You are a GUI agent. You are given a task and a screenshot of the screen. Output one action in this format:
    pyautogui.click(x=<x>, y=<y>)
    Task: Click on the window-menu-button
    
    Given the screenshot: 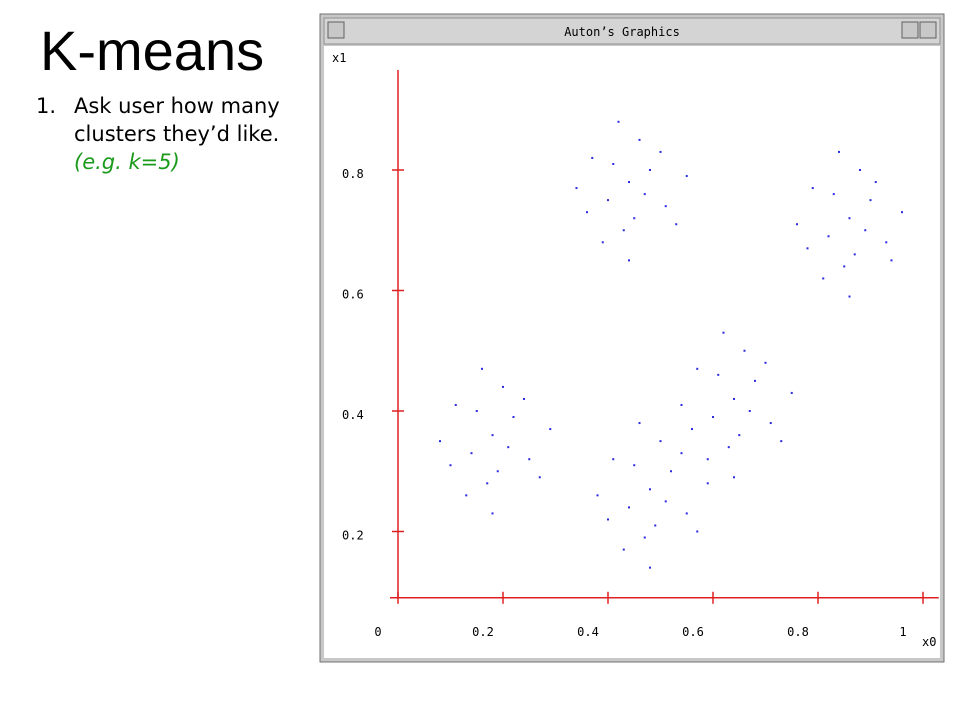 What is the action you would take?
    pyautogui.click(x=336, y=30)
    